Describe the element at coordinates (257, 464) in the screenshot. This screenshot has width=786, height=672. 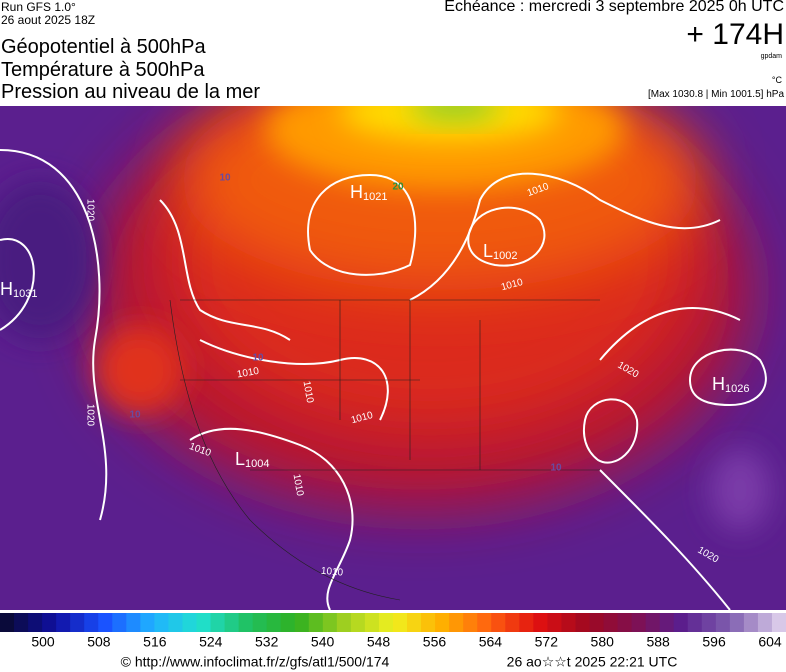
I see `center-value: 1004` at that location.